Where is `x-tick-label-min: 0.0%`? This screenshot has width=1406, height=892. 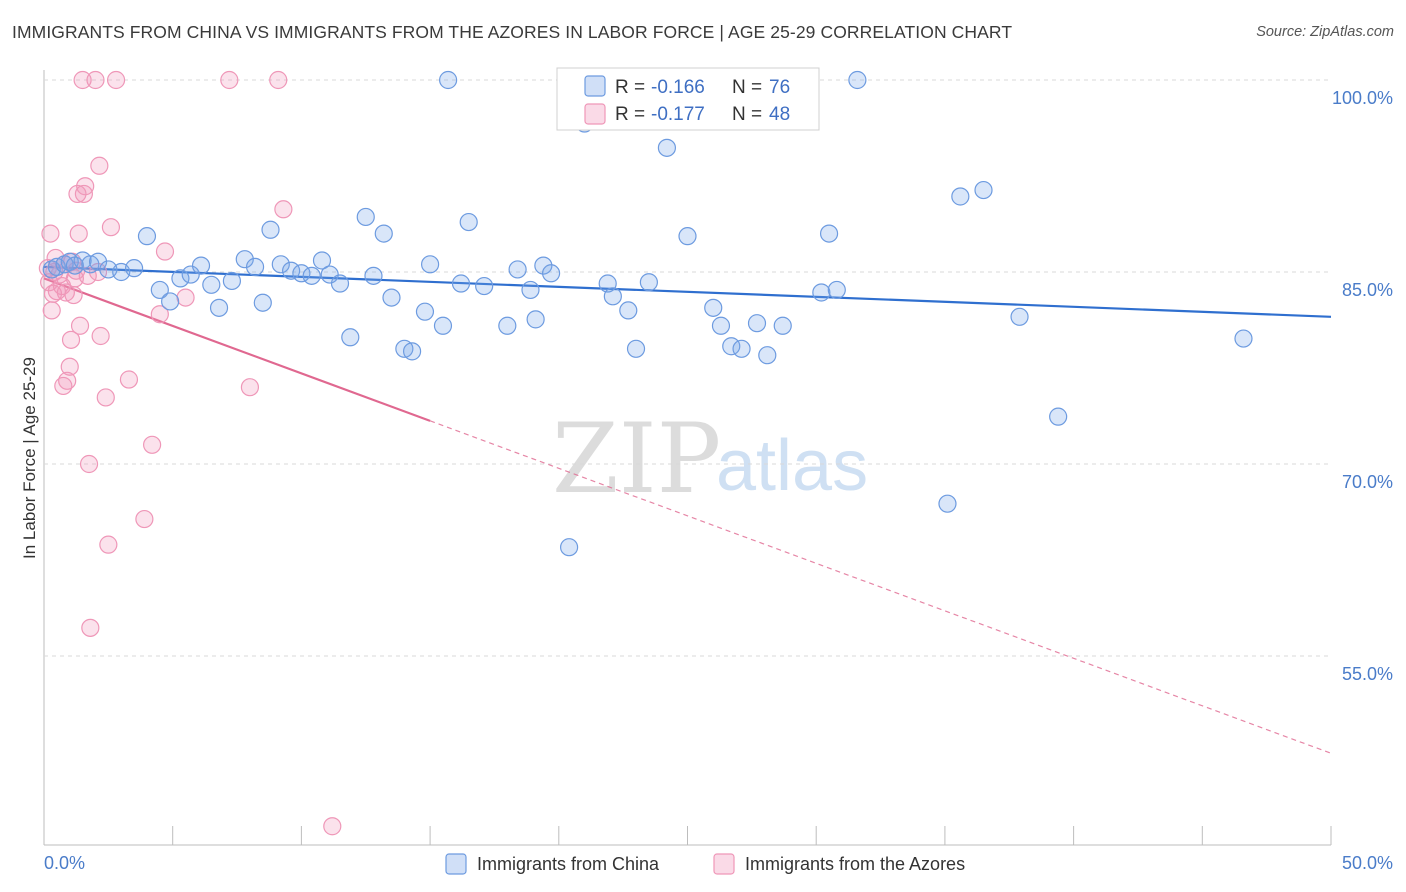 x-tick-label-min: 0.0% is located at coordinates (64, 863).